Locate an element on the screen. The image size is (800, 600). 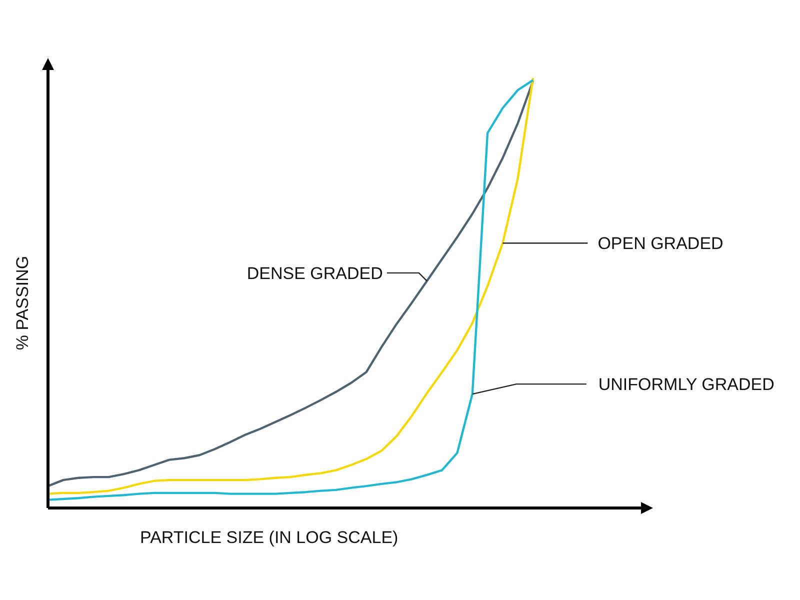
text: UNIFORMLY GRADED is located at coordinates (686, 384).